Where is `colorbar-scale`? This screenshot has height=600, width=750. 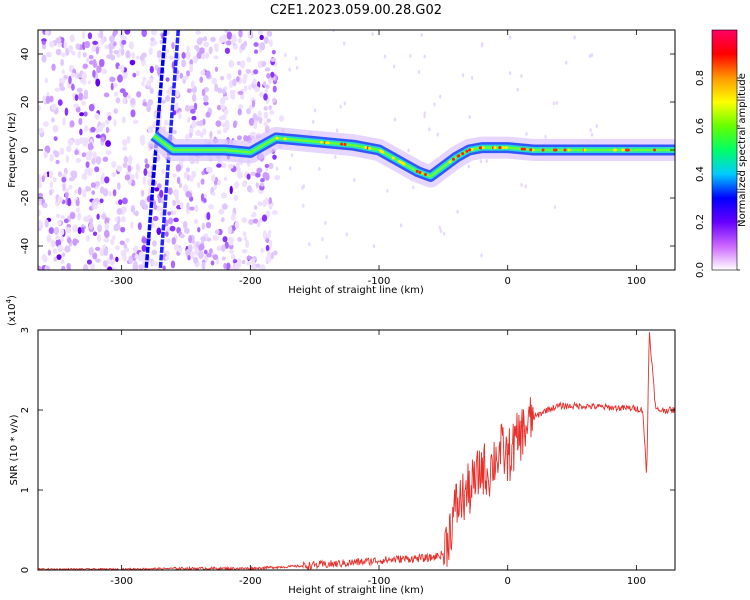 colorbar-scale is located at coordinates (724, 150).